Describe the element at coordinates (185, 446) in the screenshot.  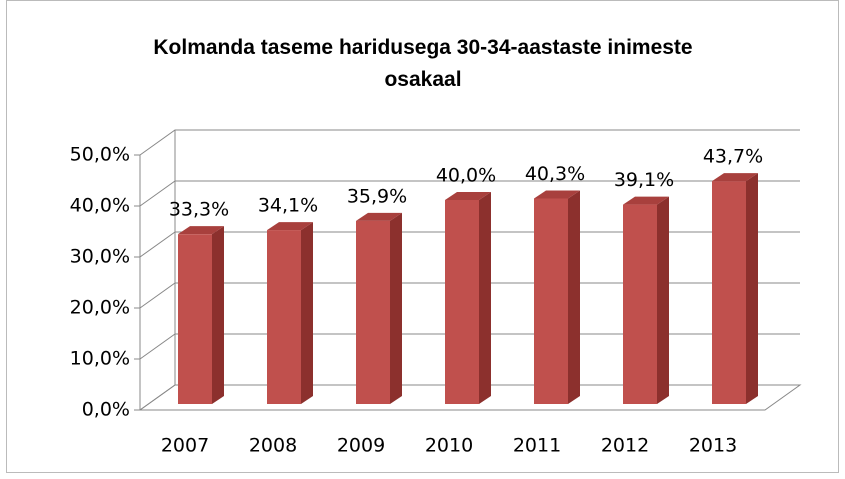
I see `x-tick-label: 2007` at that location.